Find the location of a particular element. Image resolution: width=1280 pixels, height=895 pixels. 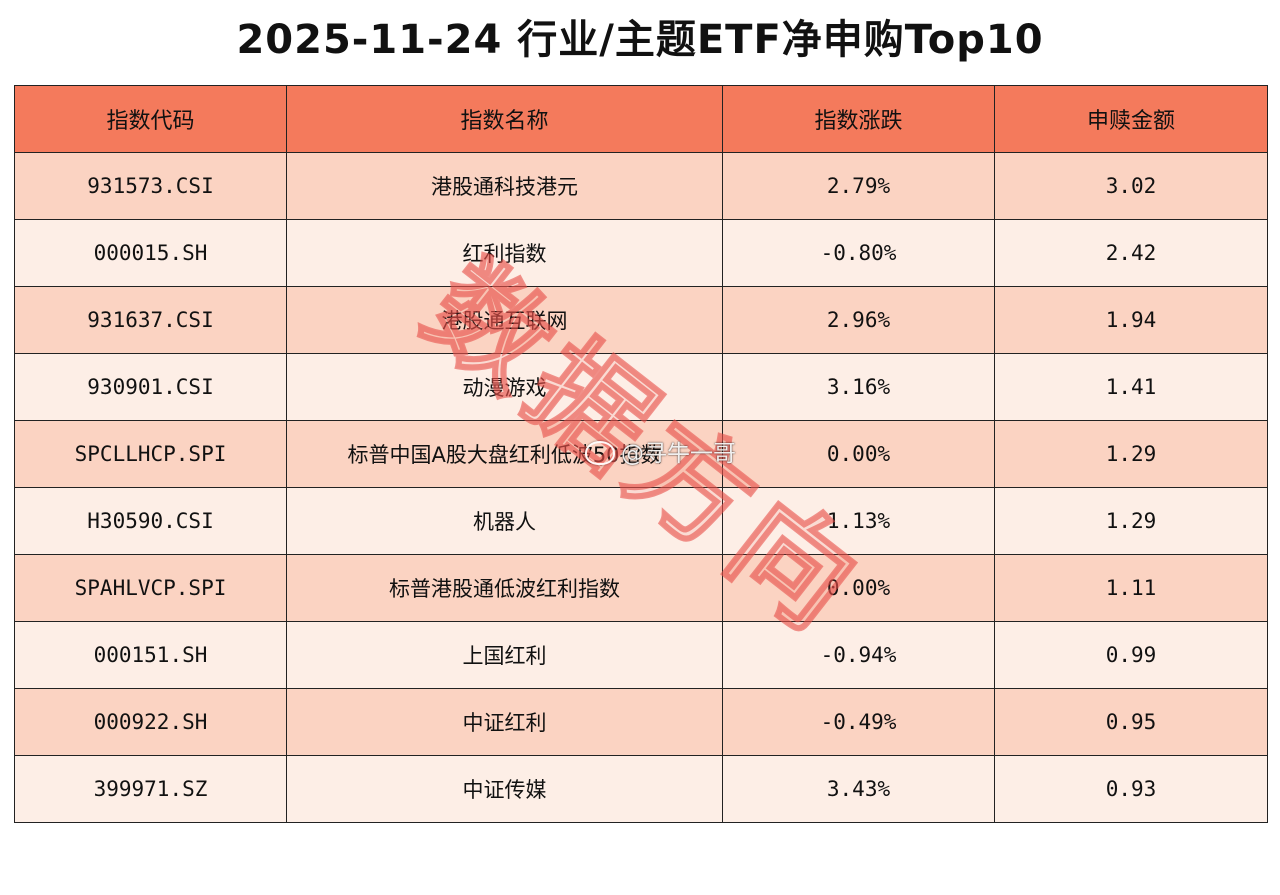

table-row: SPAHLVCP.SPI 标普港股通低波红利指数 0.00% 1.11 is located at coordinates (641, 588).